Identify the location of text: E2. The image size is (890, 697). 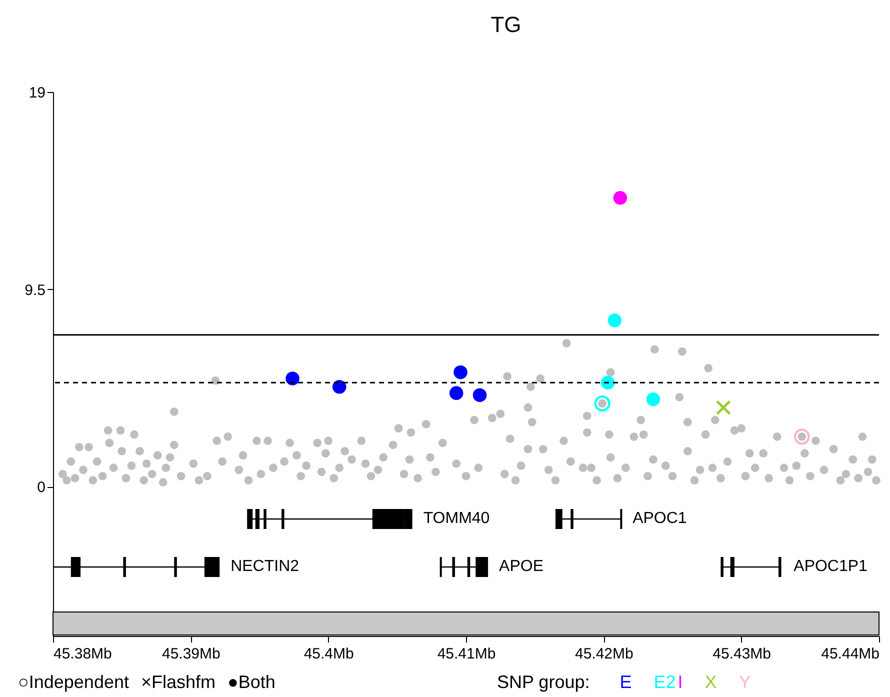
(665, 682).